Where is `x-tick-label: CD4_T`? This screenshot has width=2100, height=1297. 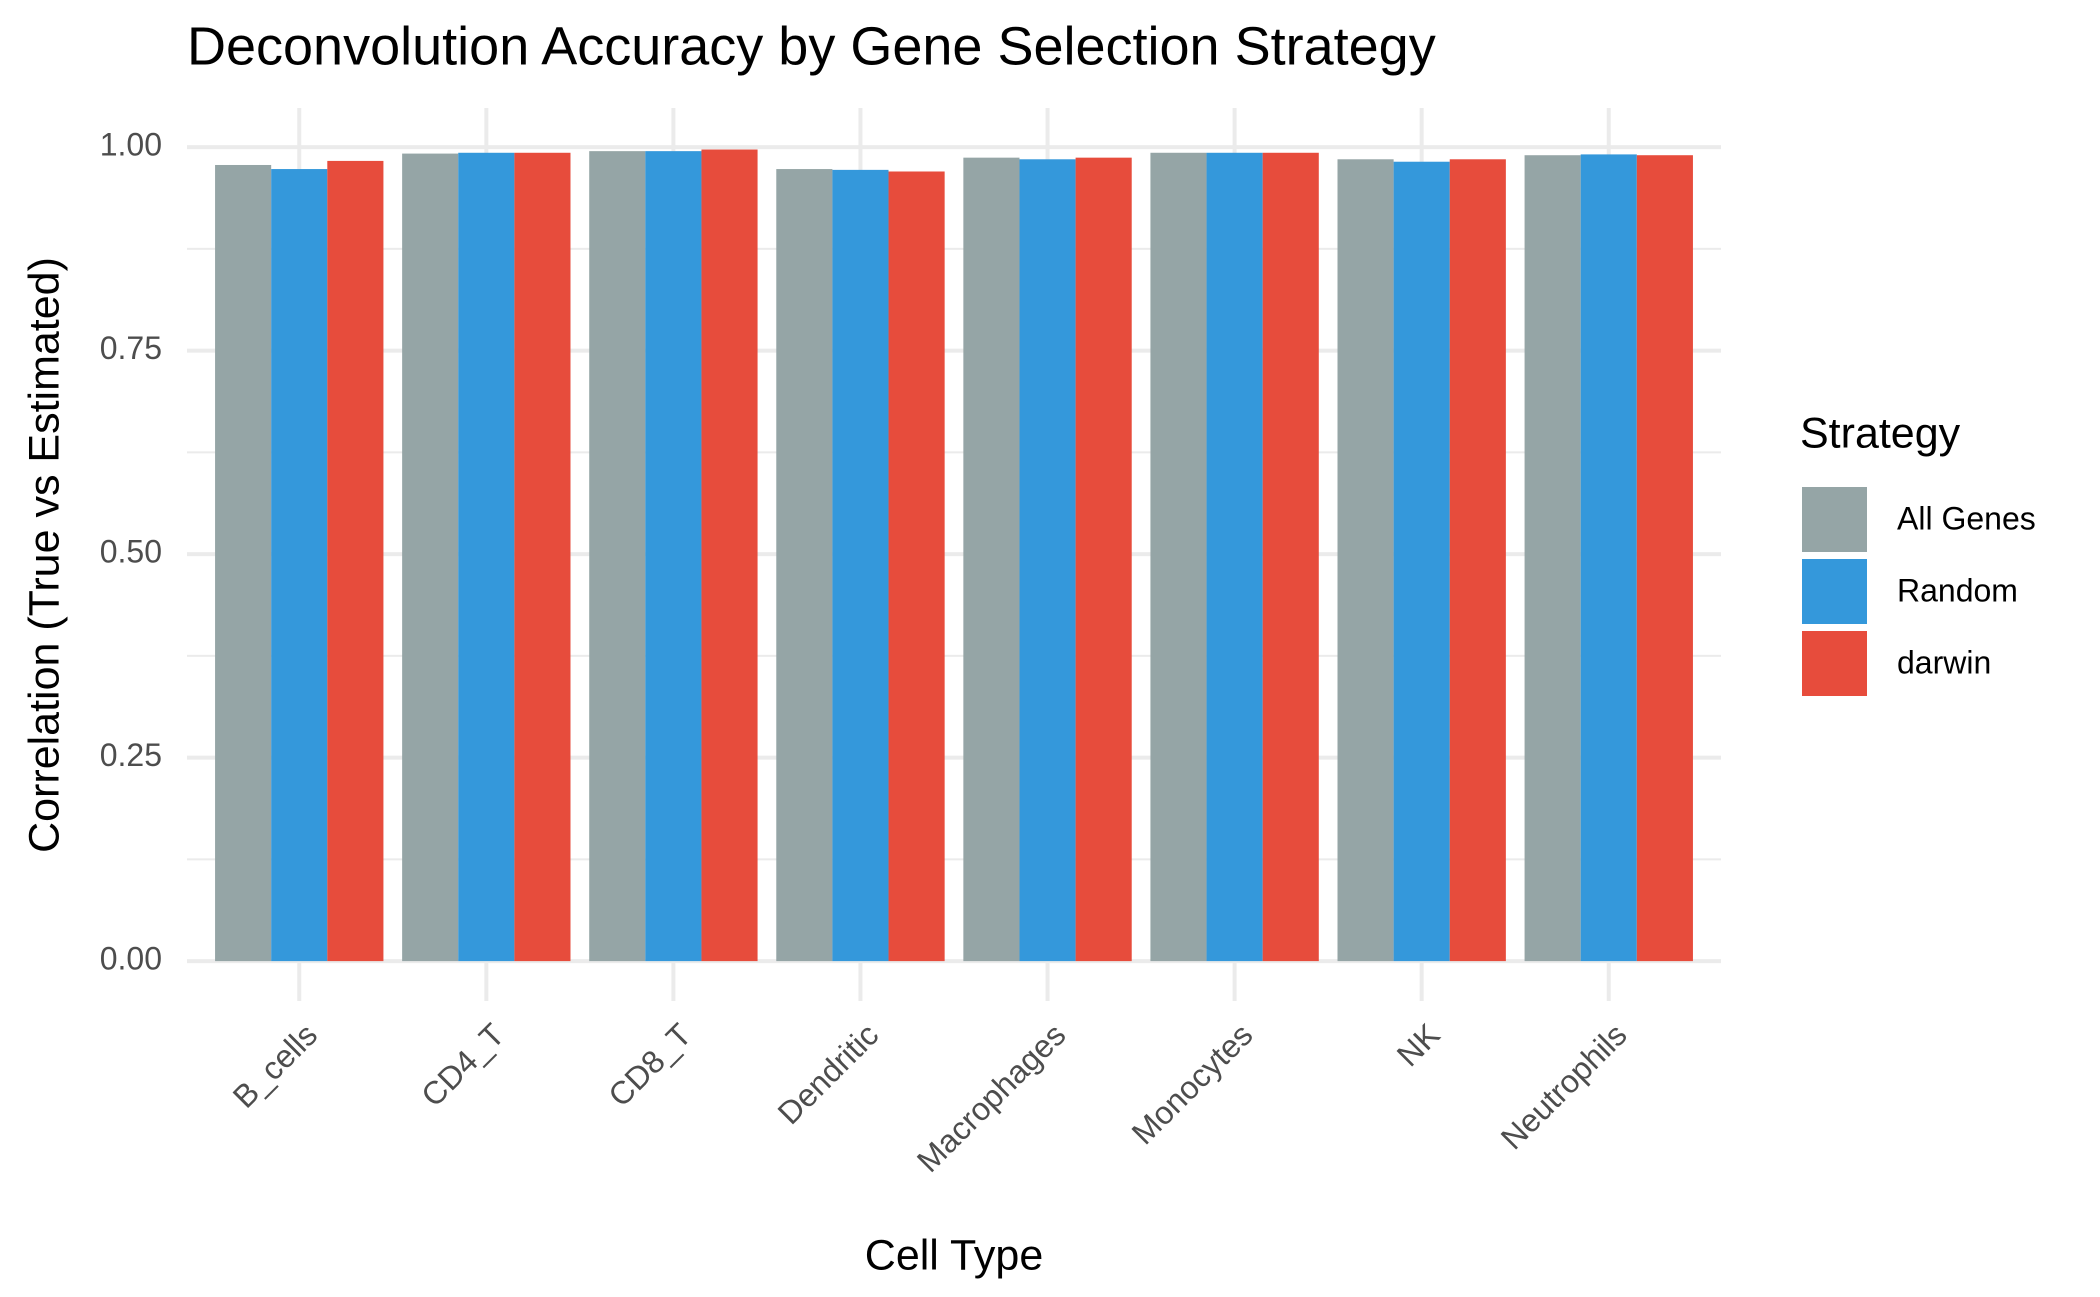 x-tick-label: CD4_T is located at coordinates (462, 1064).